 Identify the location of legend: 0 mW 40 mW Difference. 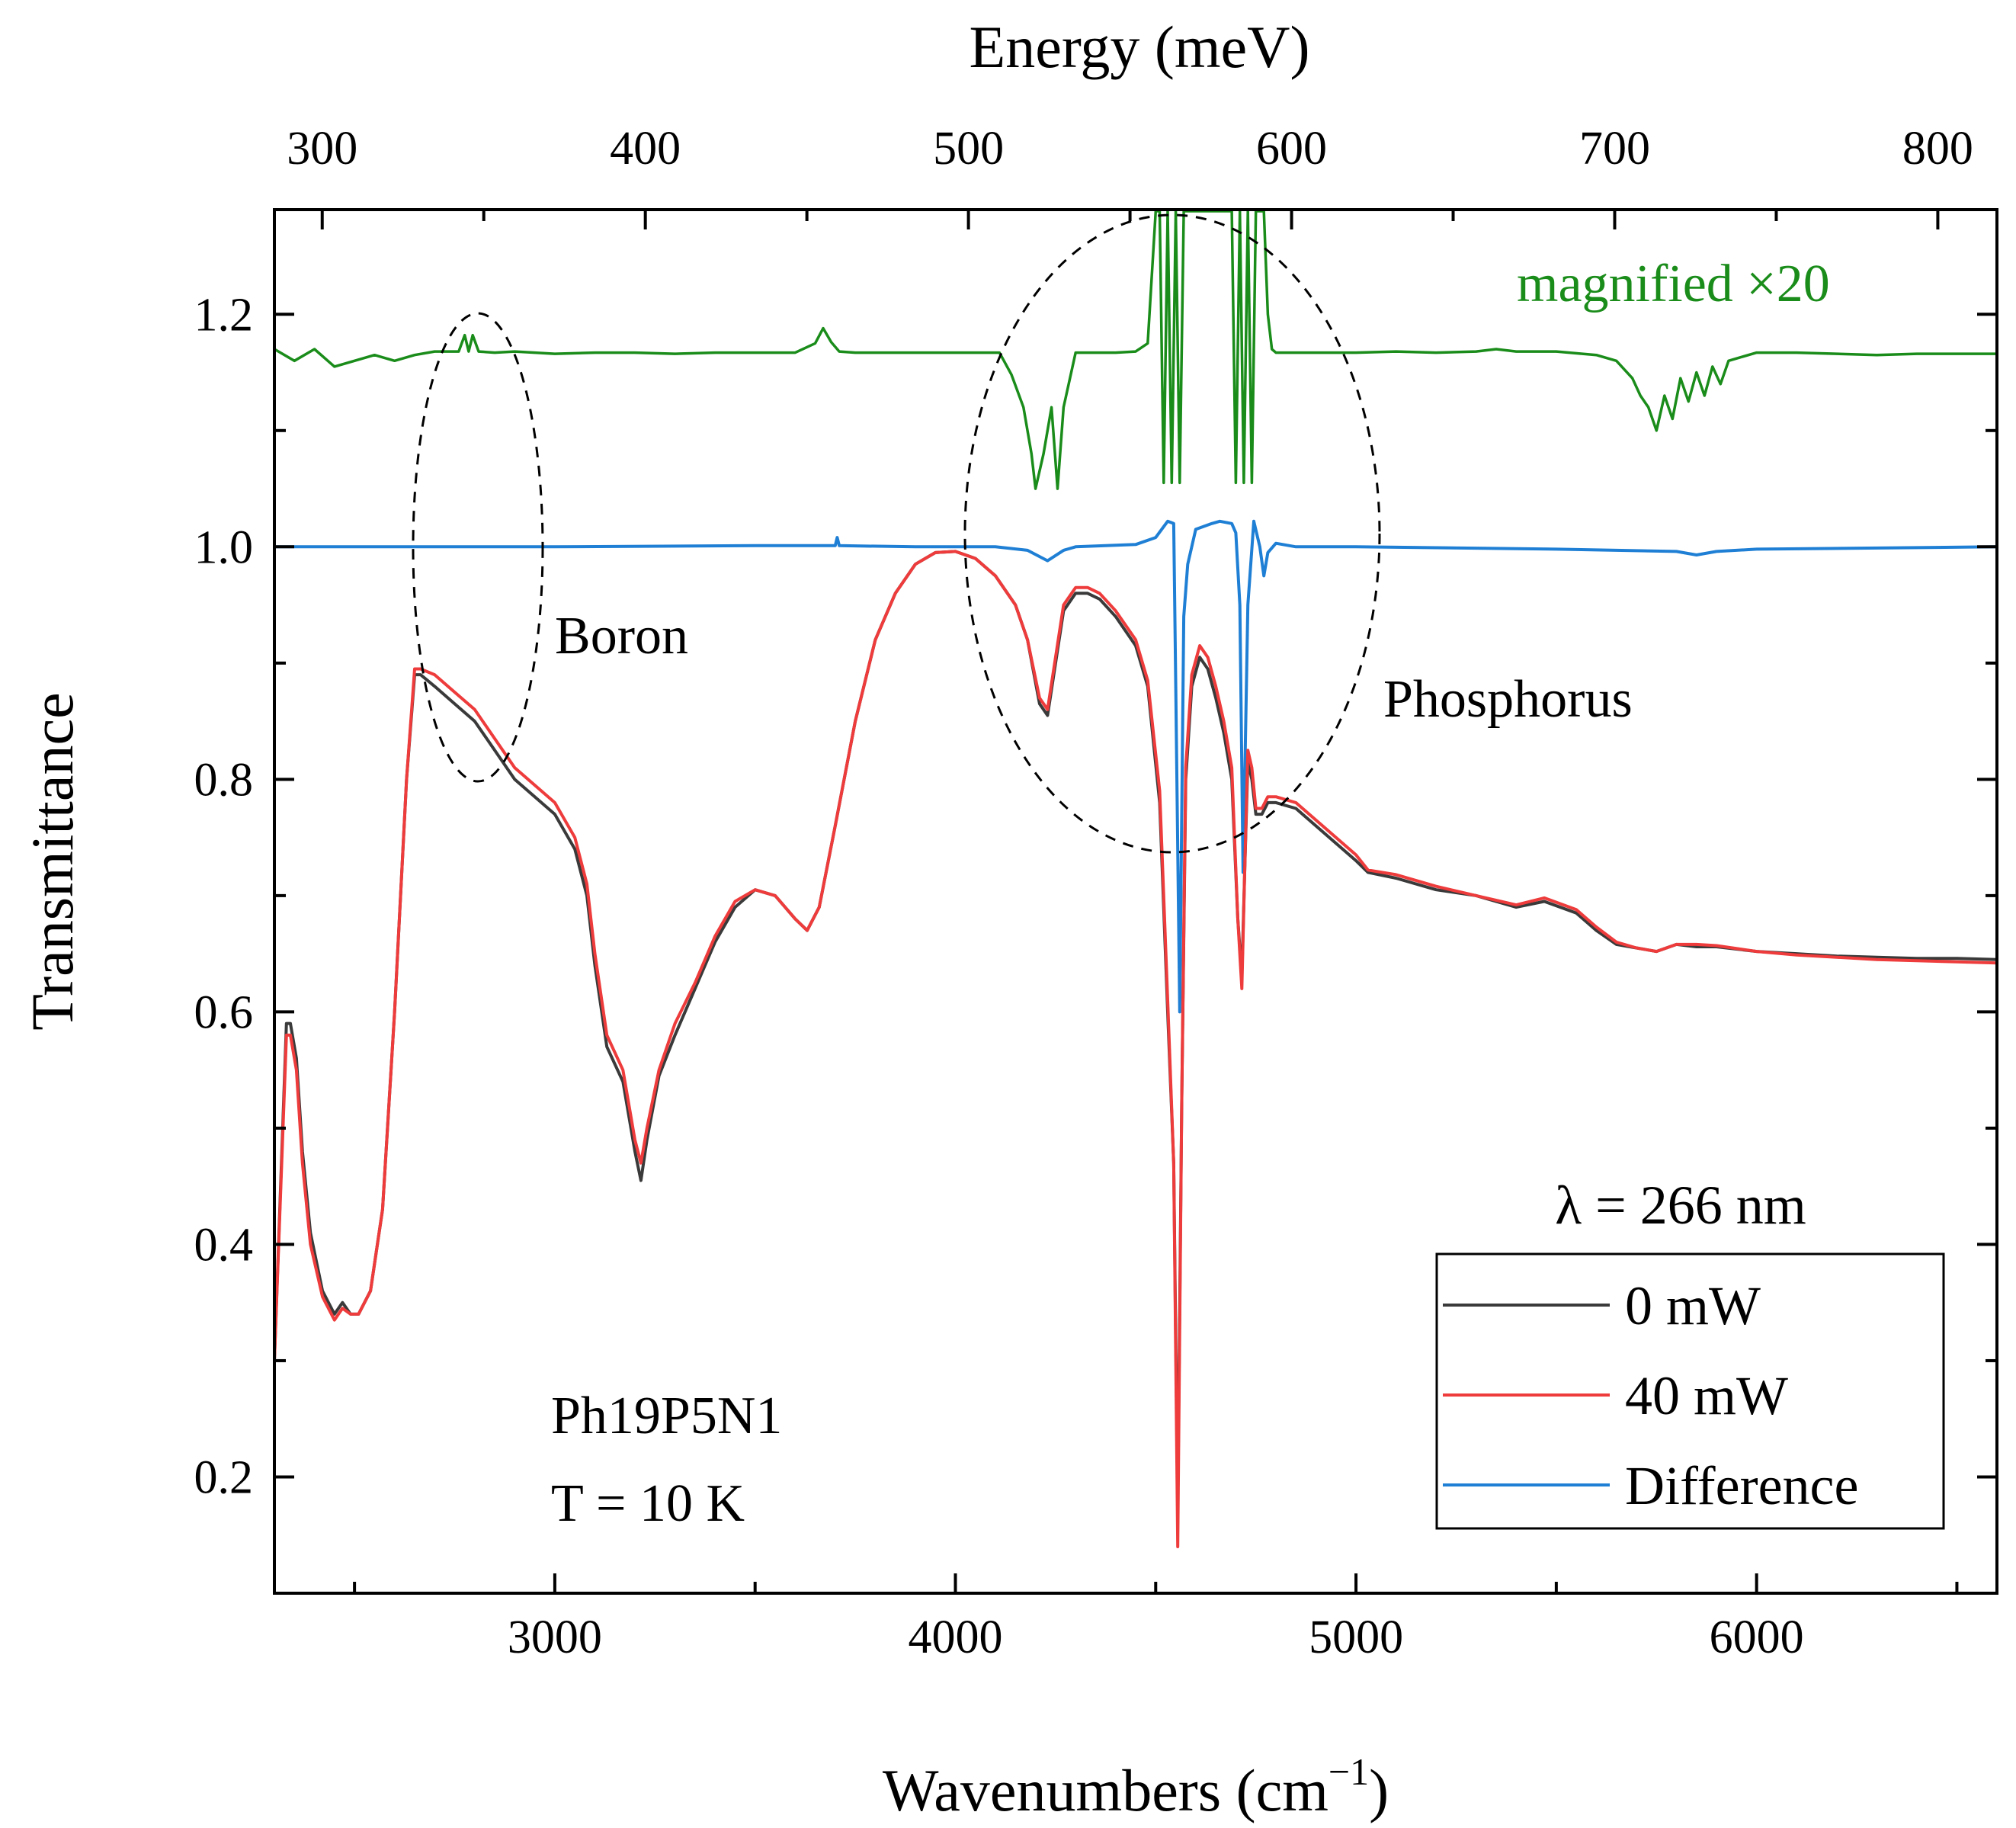
(1690, 1391).